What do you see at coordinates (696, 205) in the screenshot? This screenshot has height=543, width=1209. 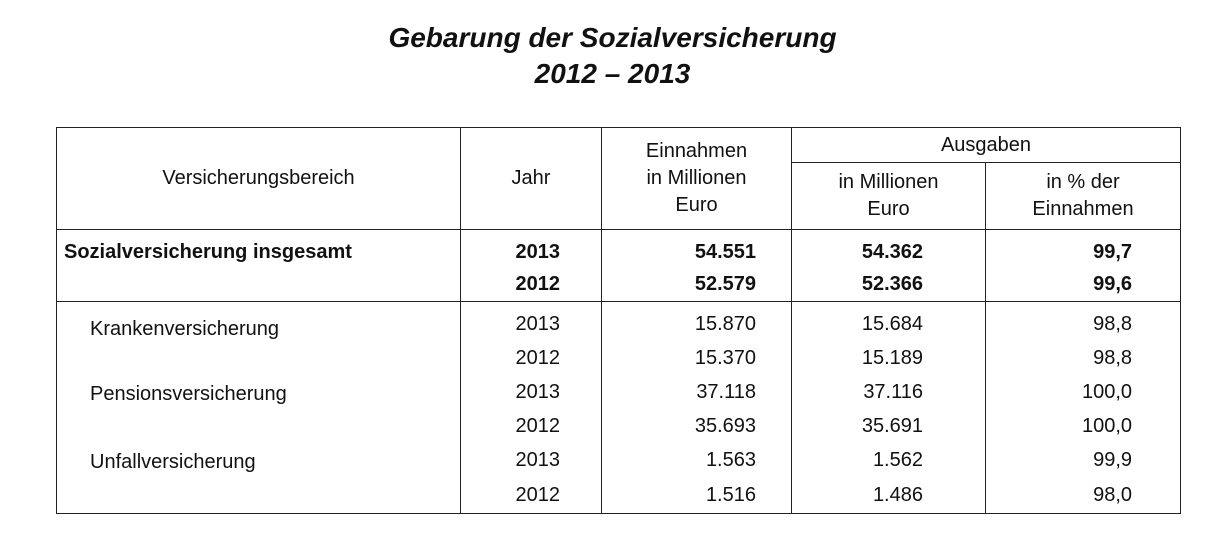 I see `header-income-line3: Euro` at bounding box center [696, 205].